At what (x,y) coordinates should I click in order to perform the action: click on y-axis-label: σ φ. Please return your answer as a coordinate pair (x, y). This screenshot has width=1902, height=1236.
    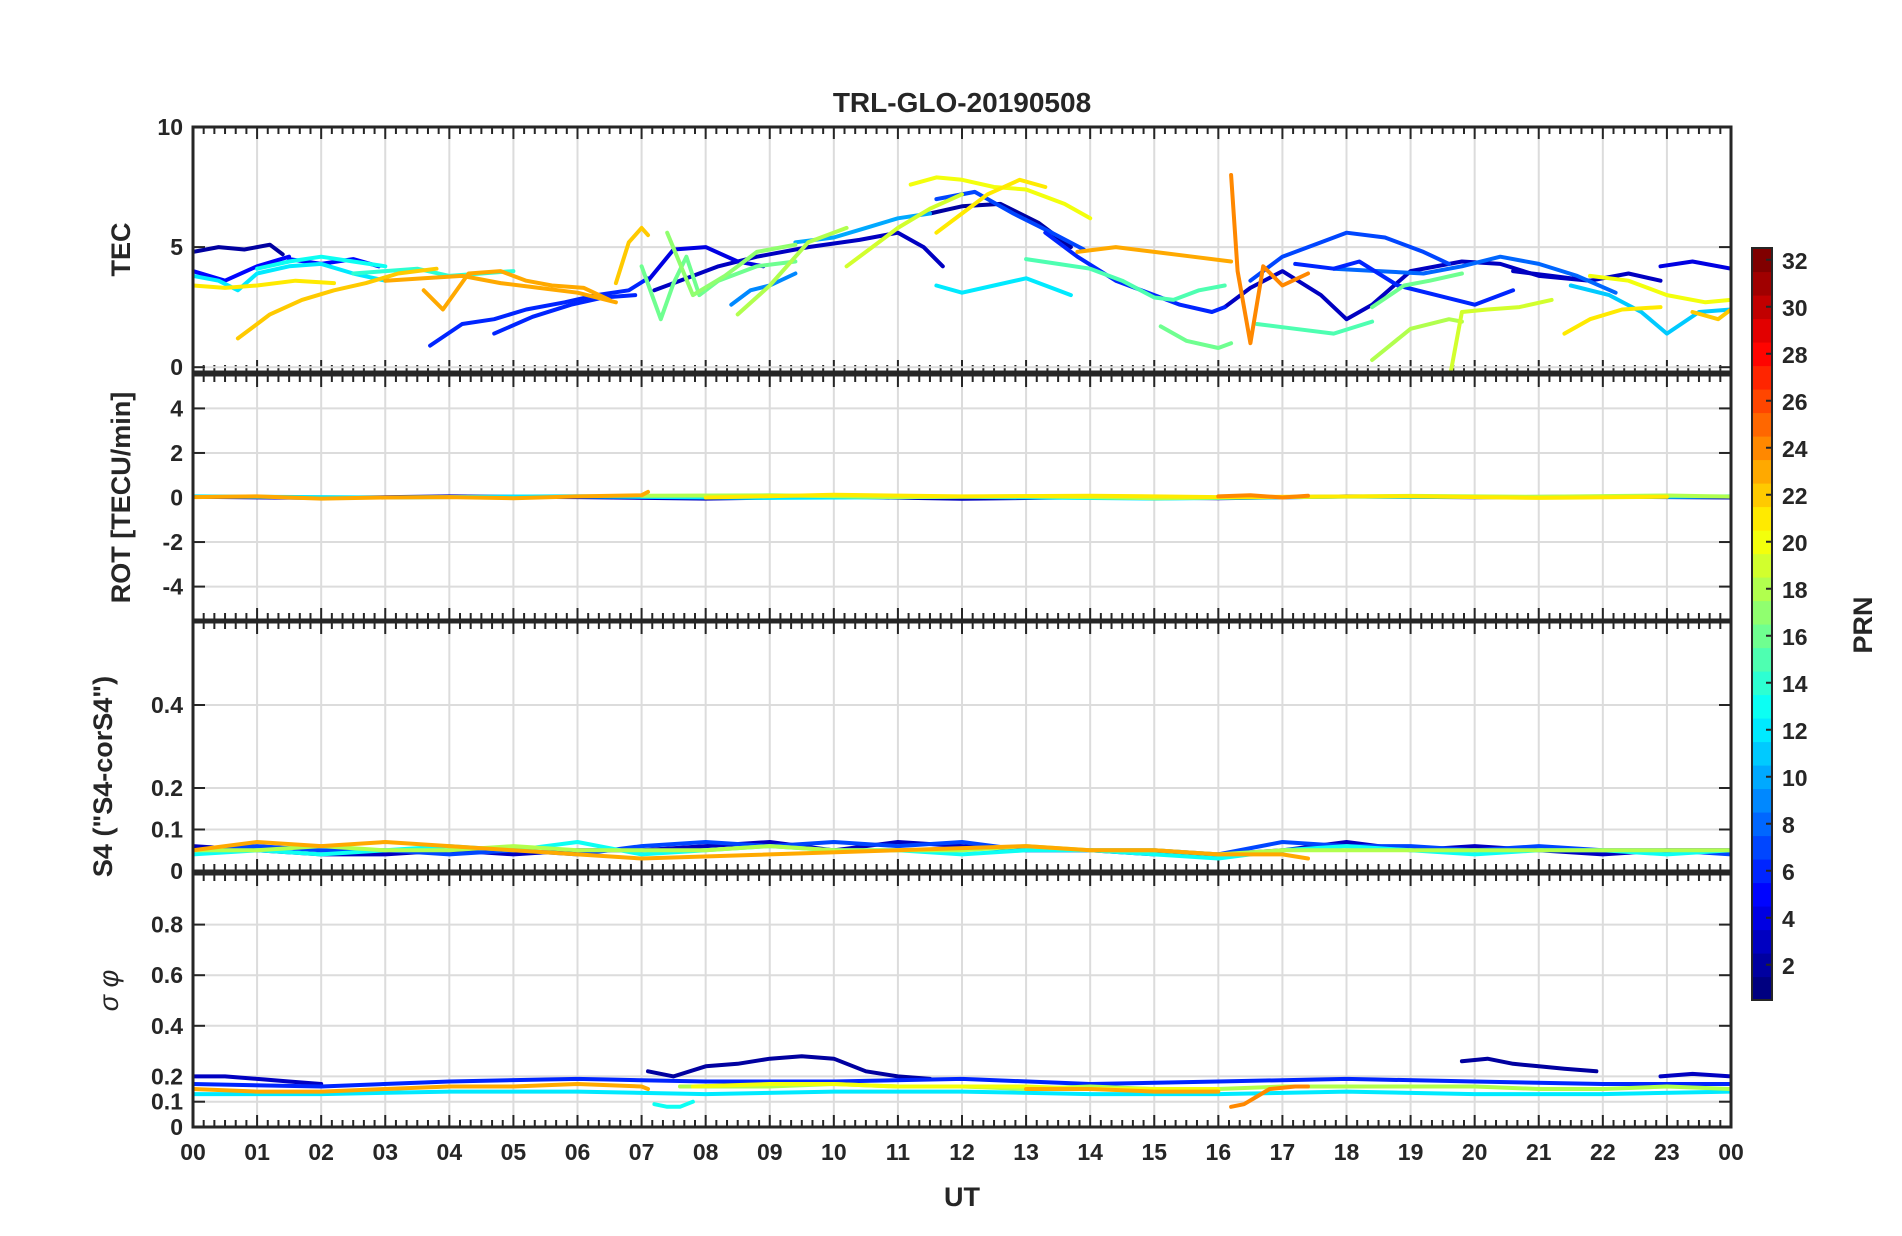
    Looking at the image, I should click on (109, 990).